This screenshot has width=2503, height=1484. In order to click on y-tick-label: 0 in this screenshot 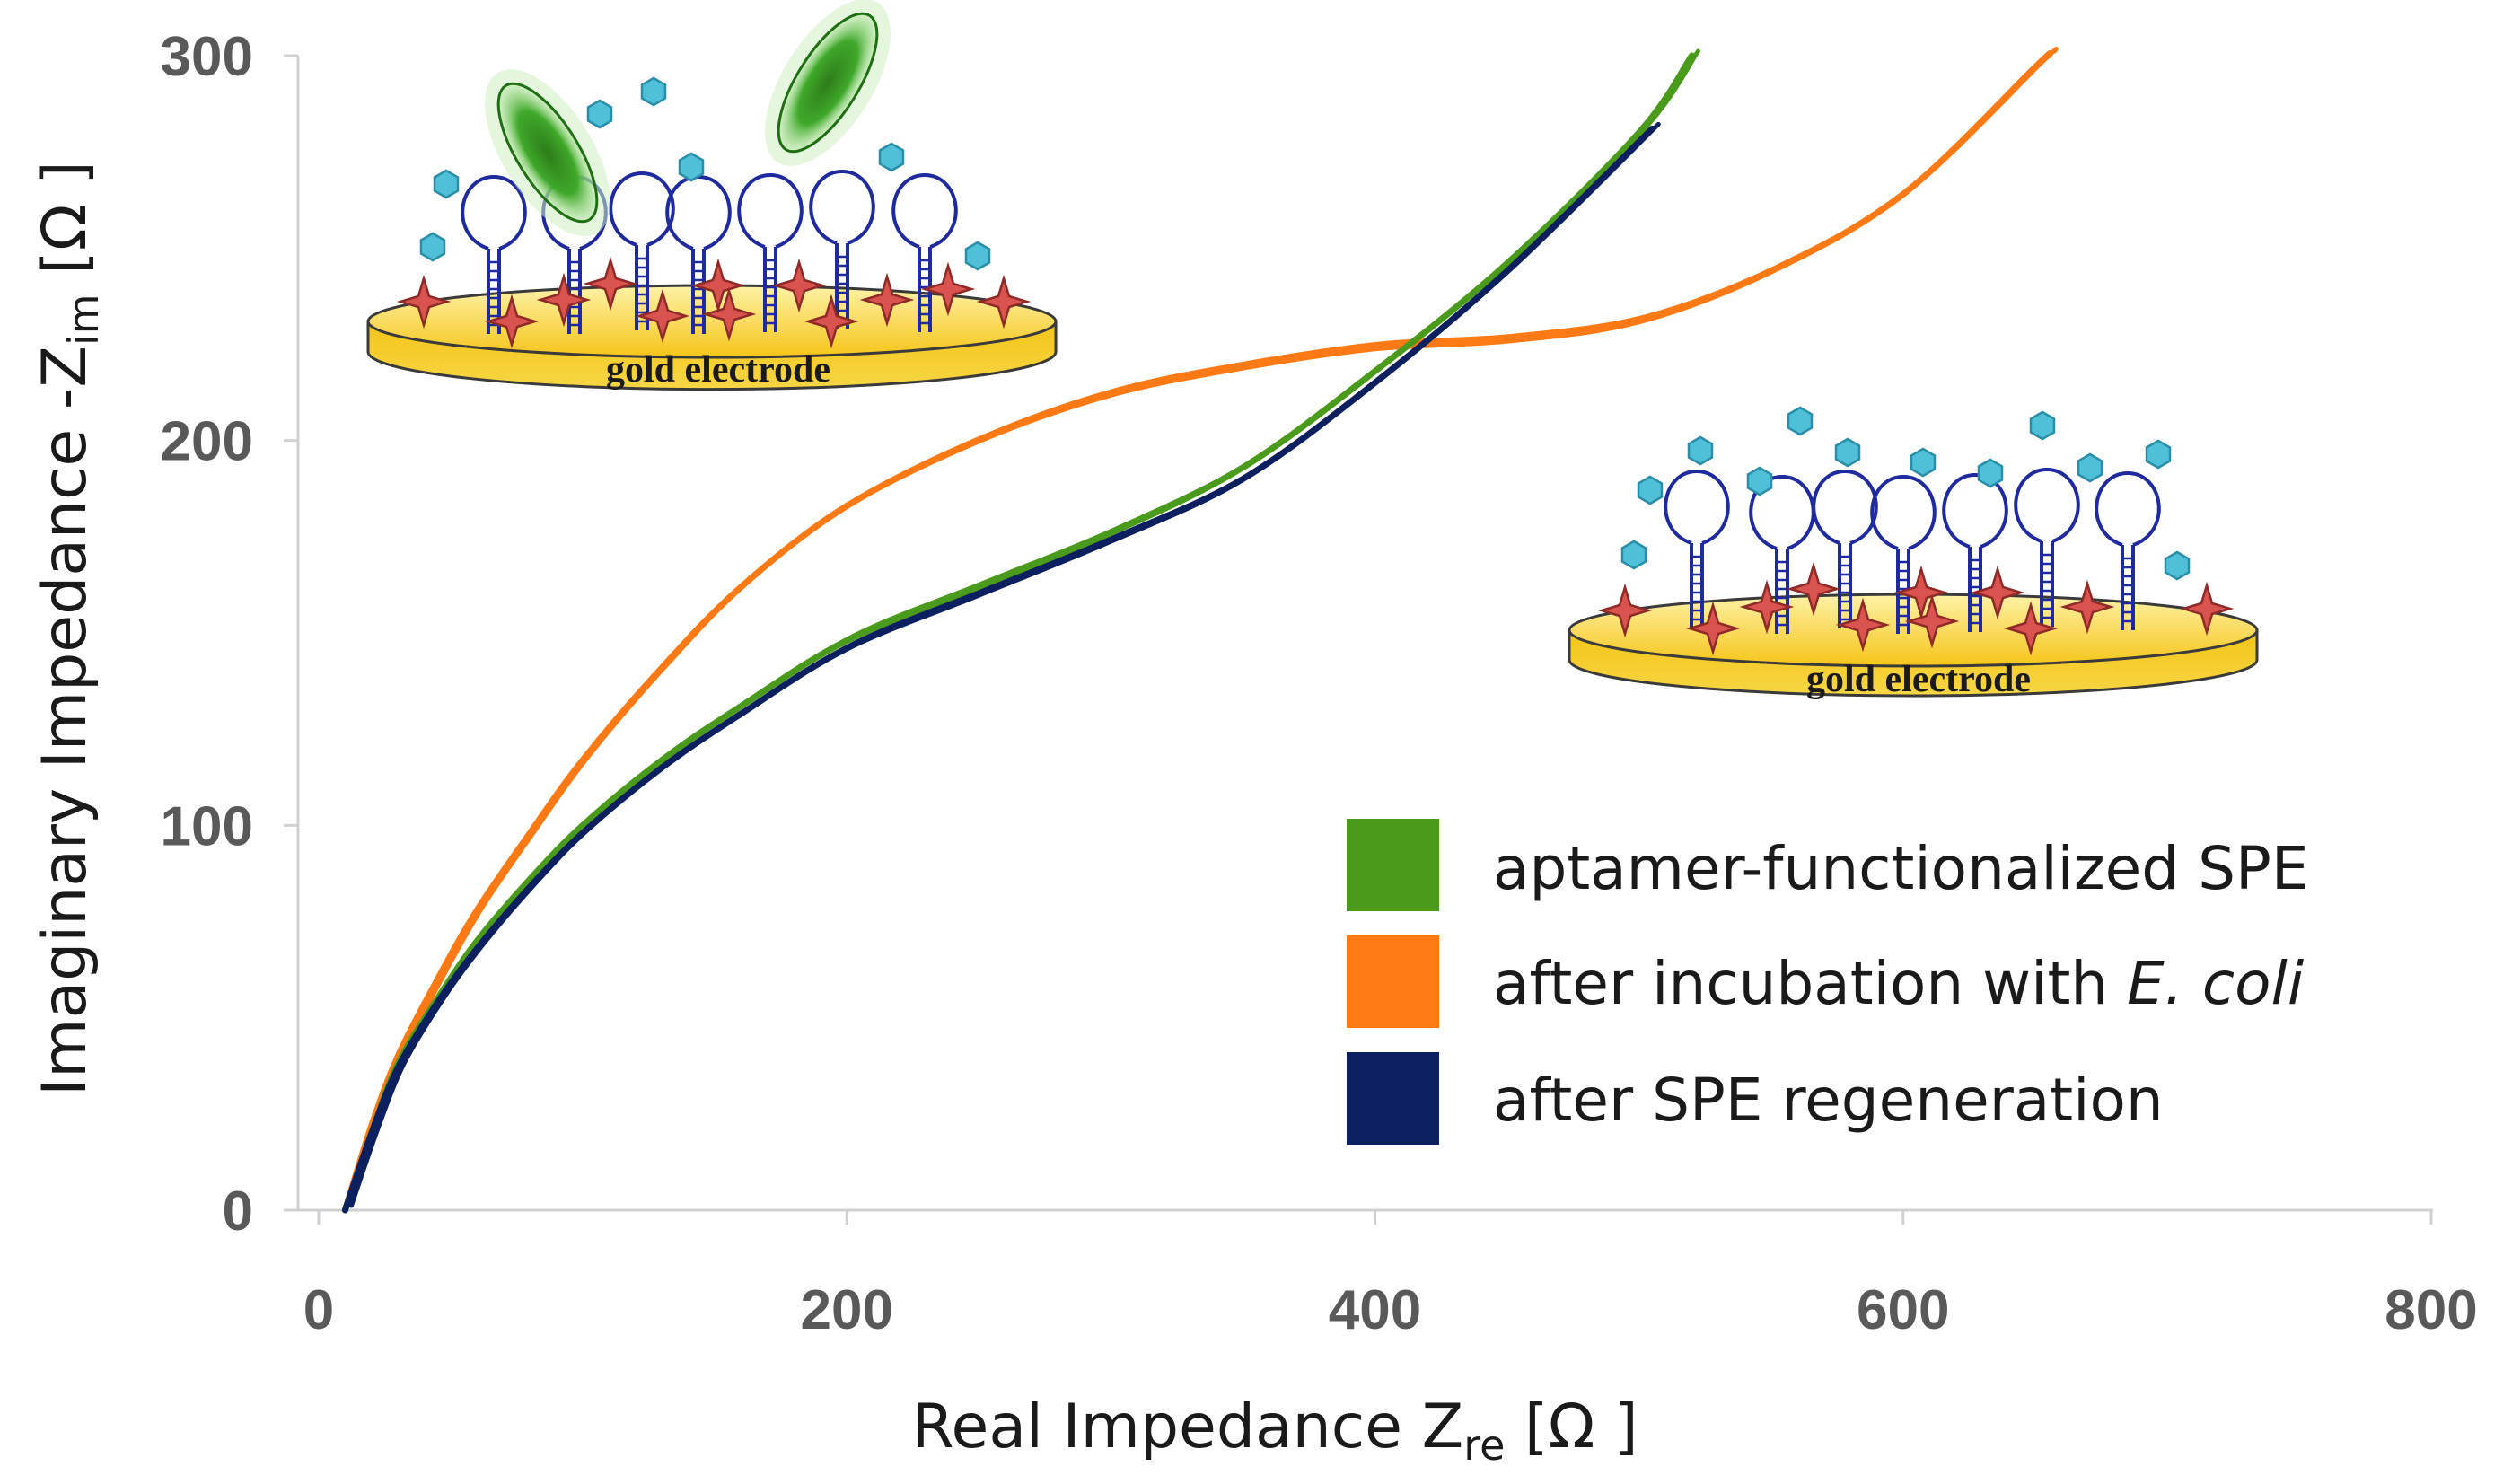, I will do `click(238, 1212)`.